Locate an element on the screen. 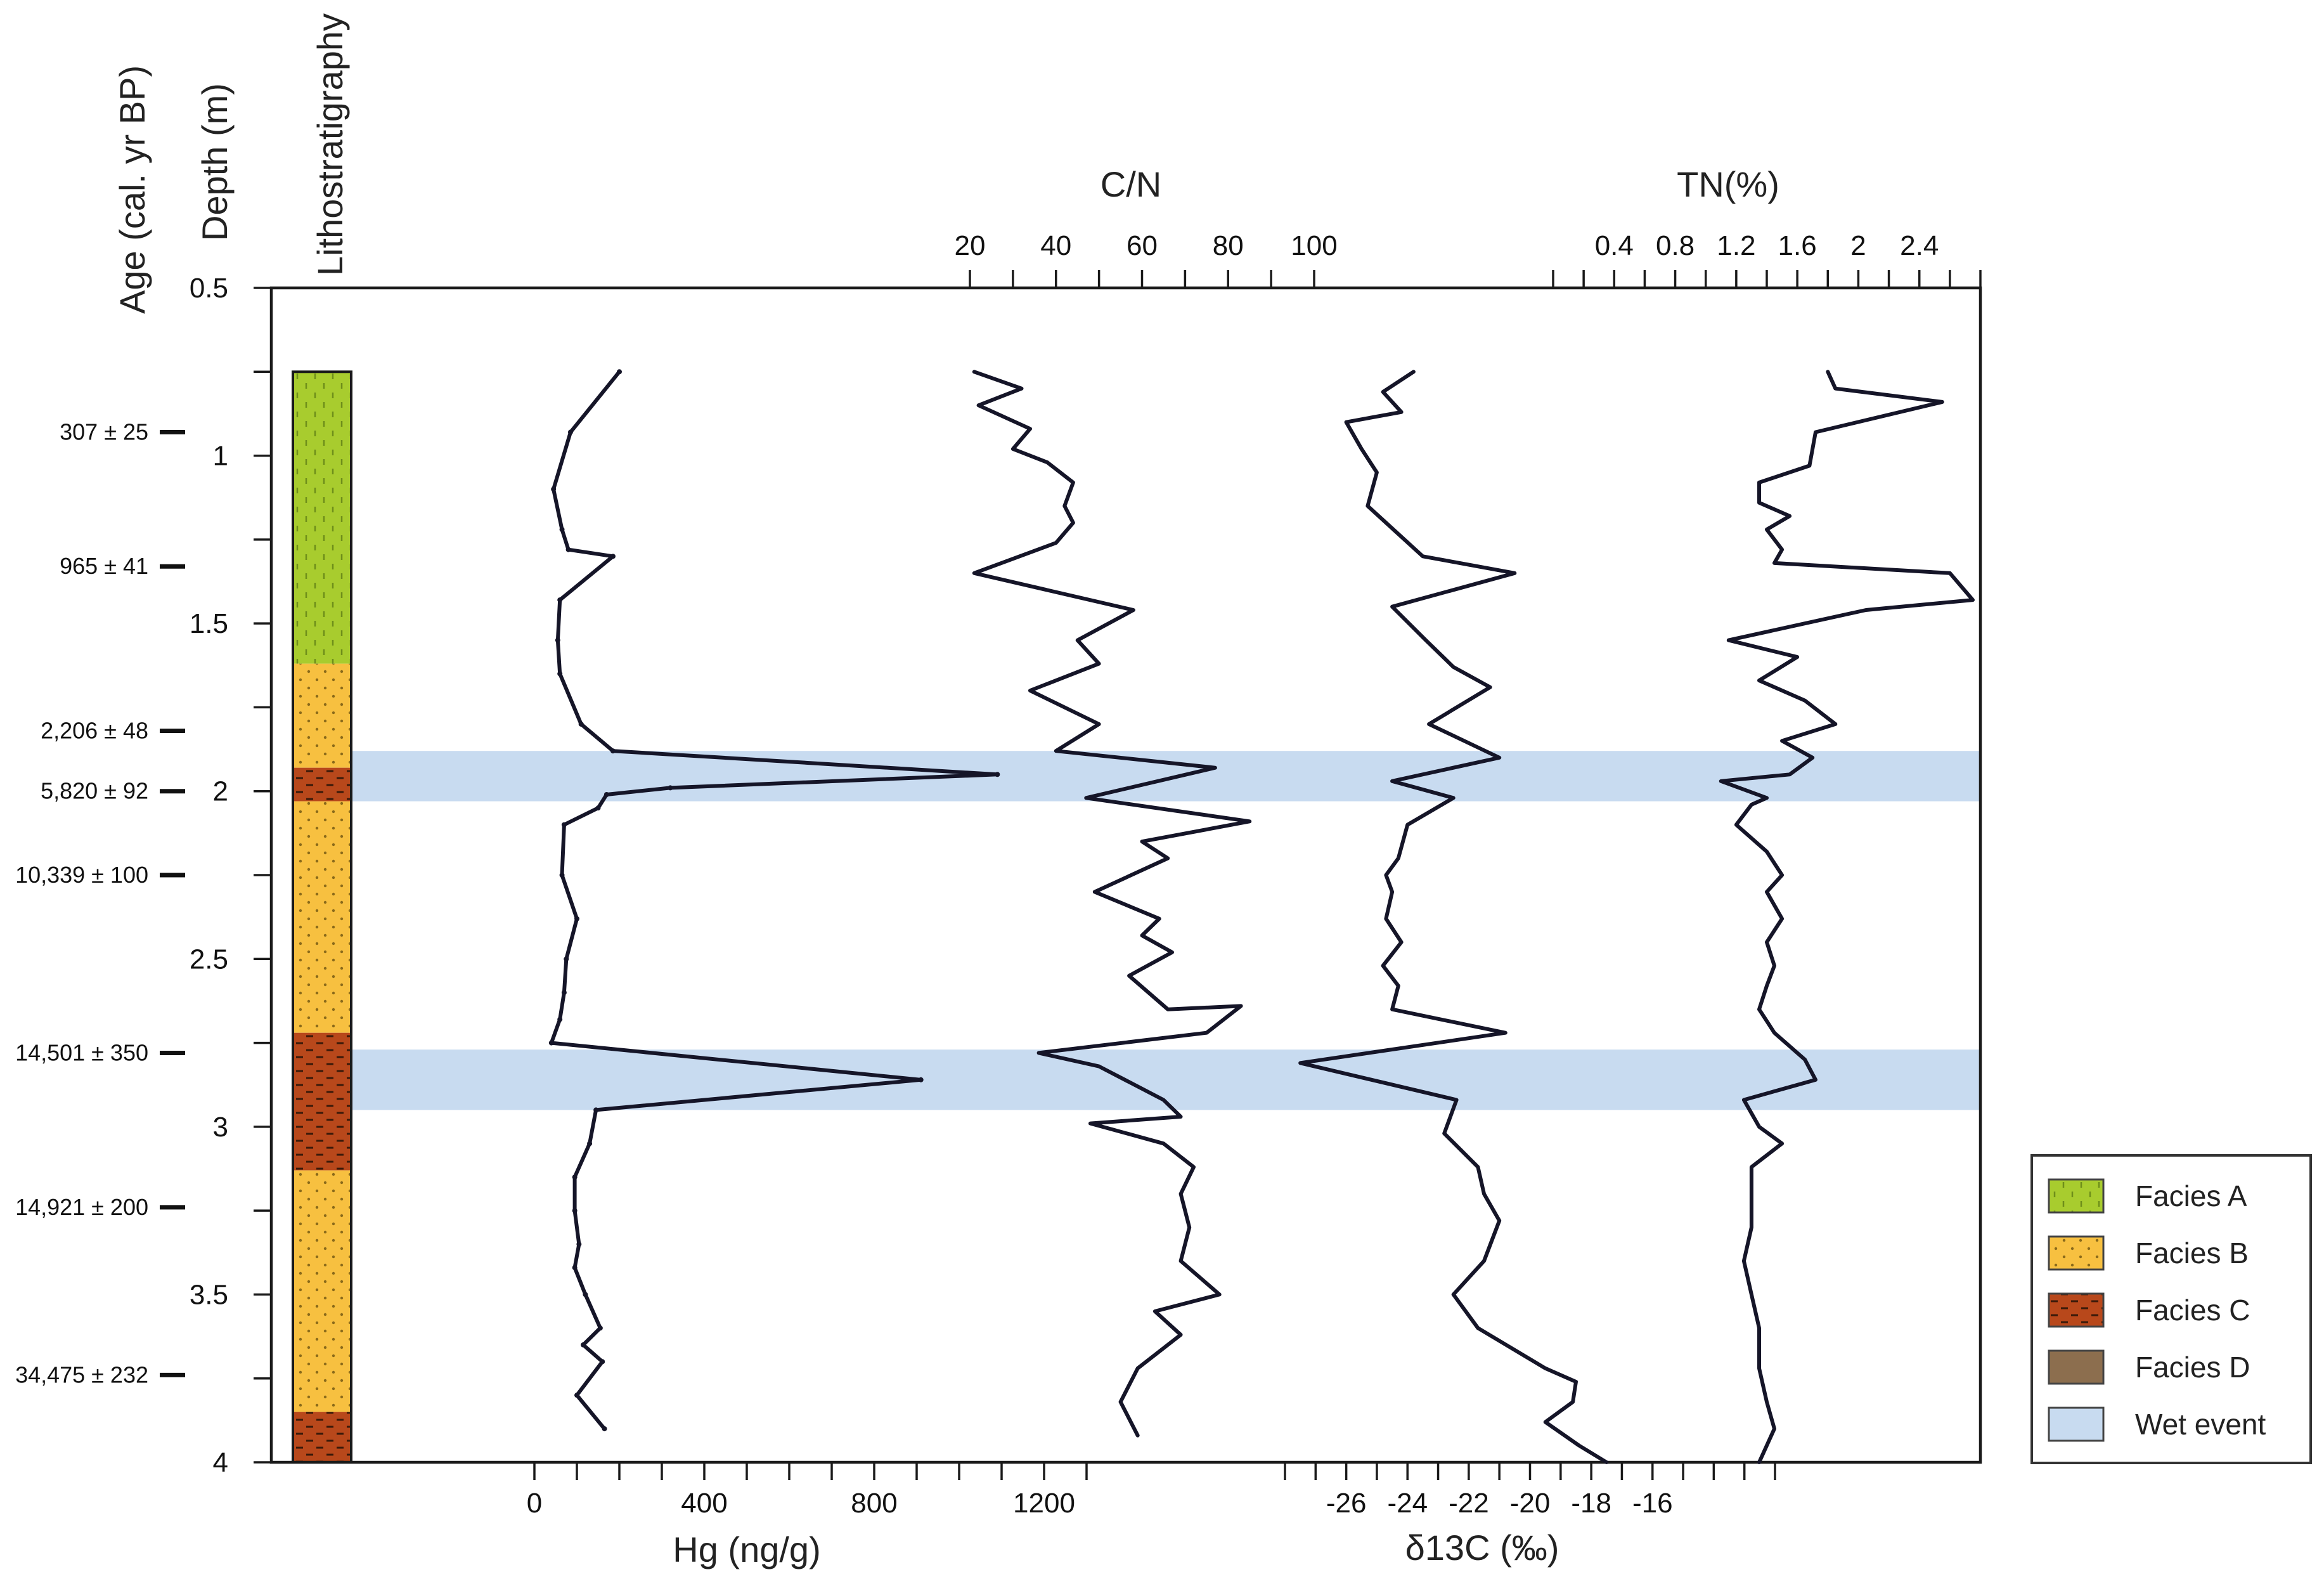 The image size is (2324, 1572). depth-tick-label: 3.5 is located at coordinates (209, 1294).